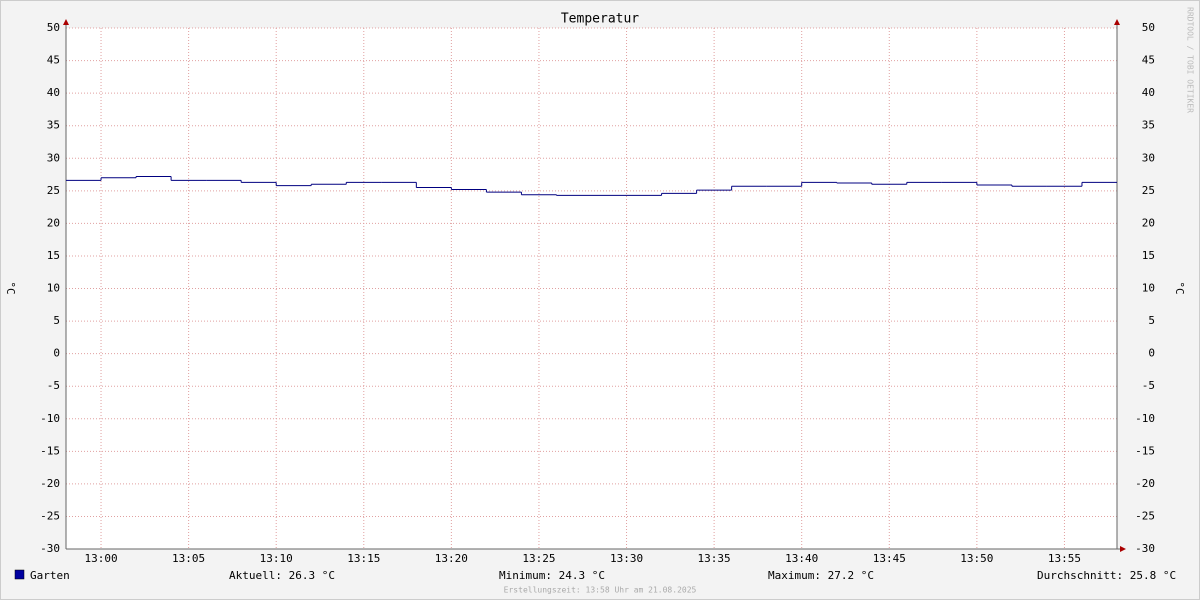  Describe the element at coordinates (10, 287) in the screenshot. I see `y-axis-label: °C` at that location.